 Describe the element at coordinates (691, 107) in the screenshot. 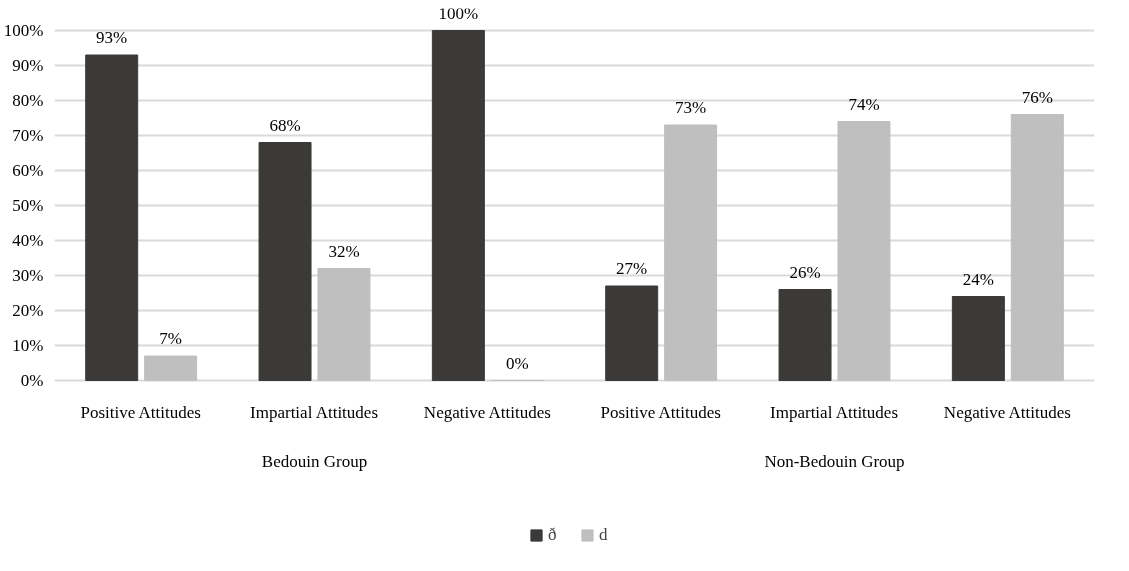

I see `data-label: 73%` at that location.